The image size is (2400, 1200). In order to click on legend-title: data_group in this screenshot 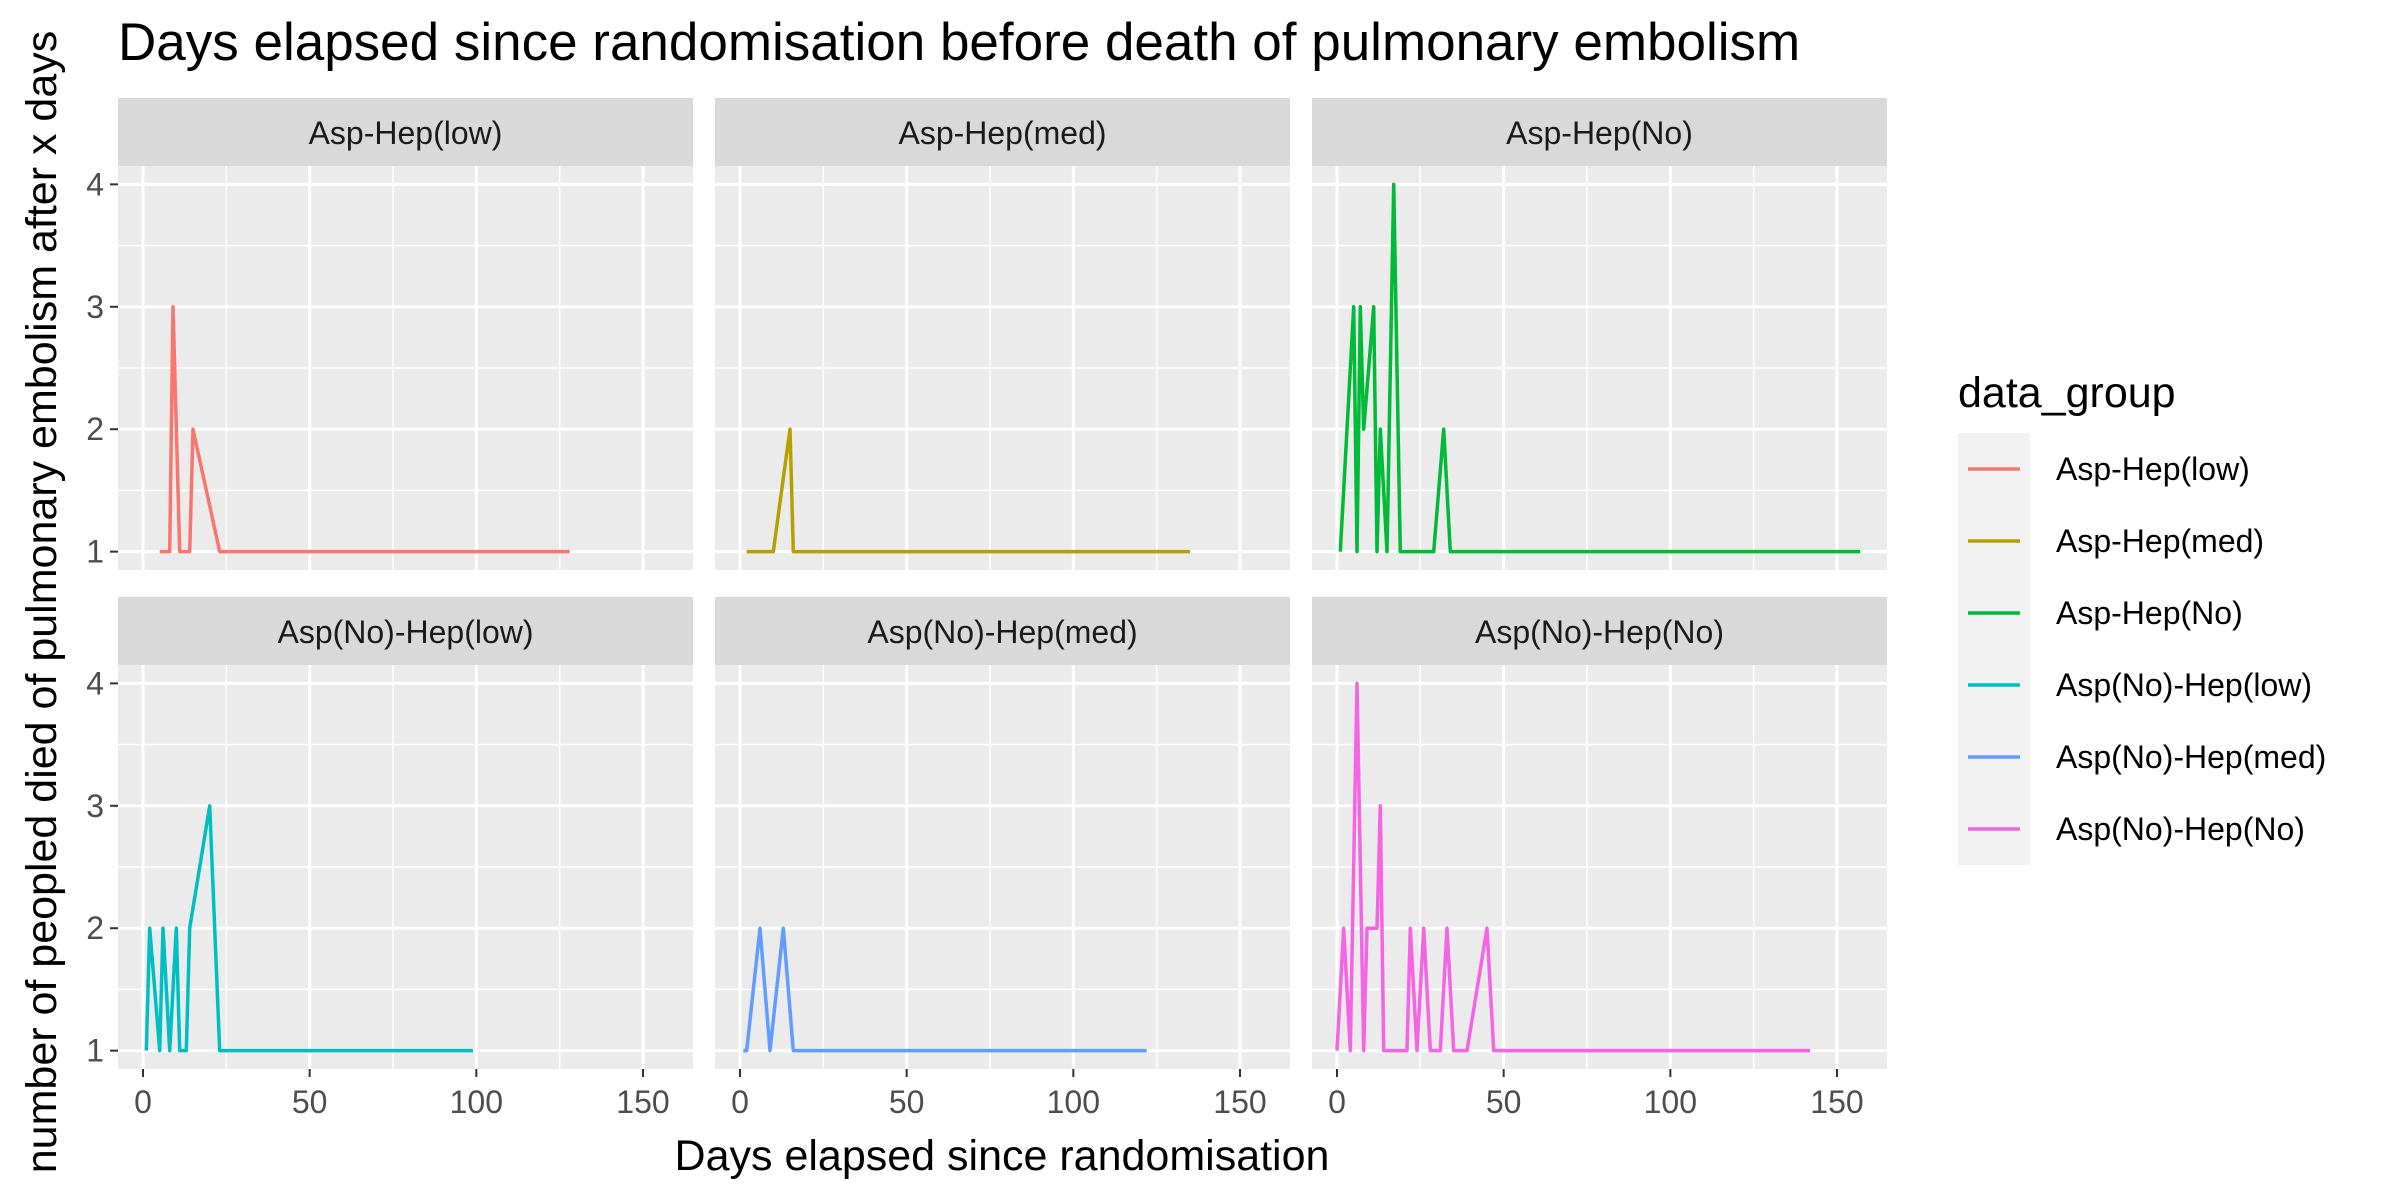, I will do `click(2067, 393)`.